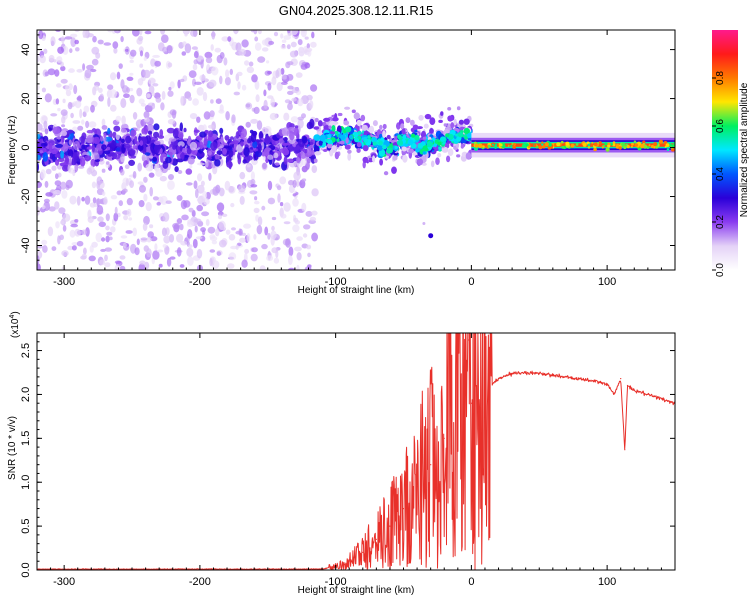 This screenshot has height=600, width=750. I want to click on spectrogram-x-tick-label: -200, so click(200, 282).